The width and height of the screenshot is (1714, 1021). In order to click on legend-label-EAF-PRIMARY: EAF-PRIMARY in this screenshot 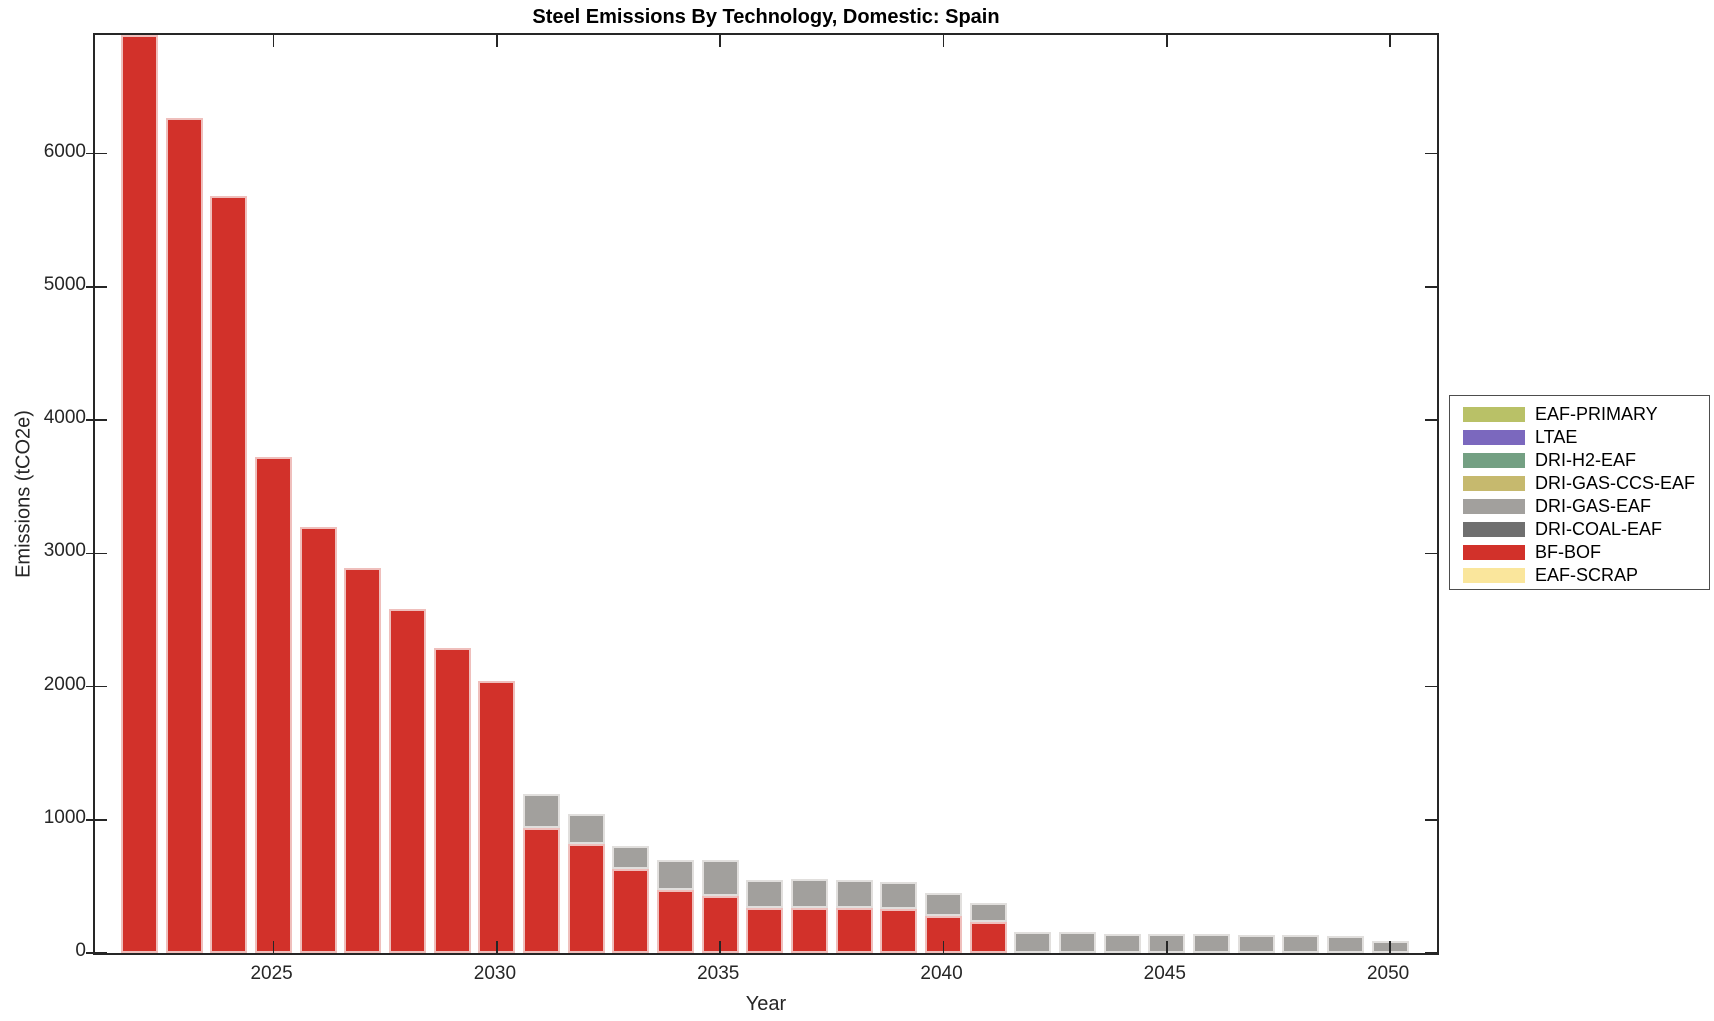, I will do `click(1596, 414)`.